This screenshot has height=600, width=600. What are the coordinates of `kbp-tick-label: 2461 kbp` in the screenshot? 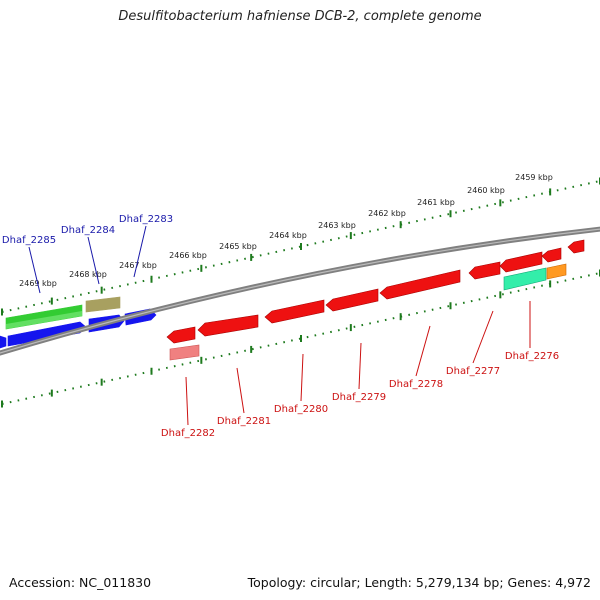 It's located at (436, 202).